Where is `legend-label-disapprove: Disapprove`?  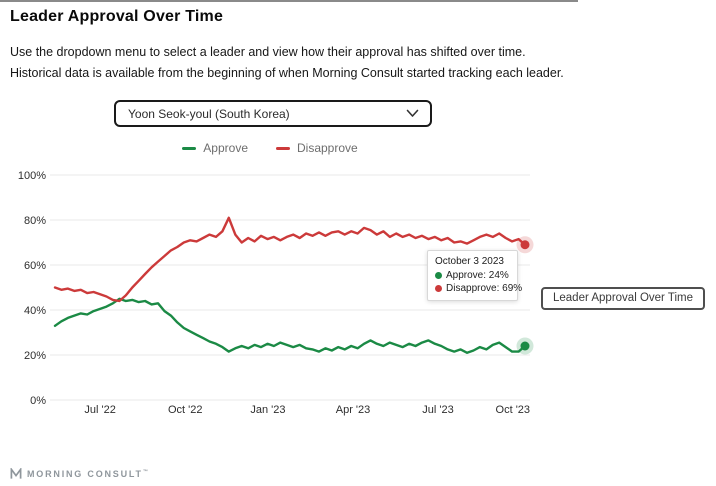 legend-label-disapprove: Disapprove is located at coordinates (327, 148).